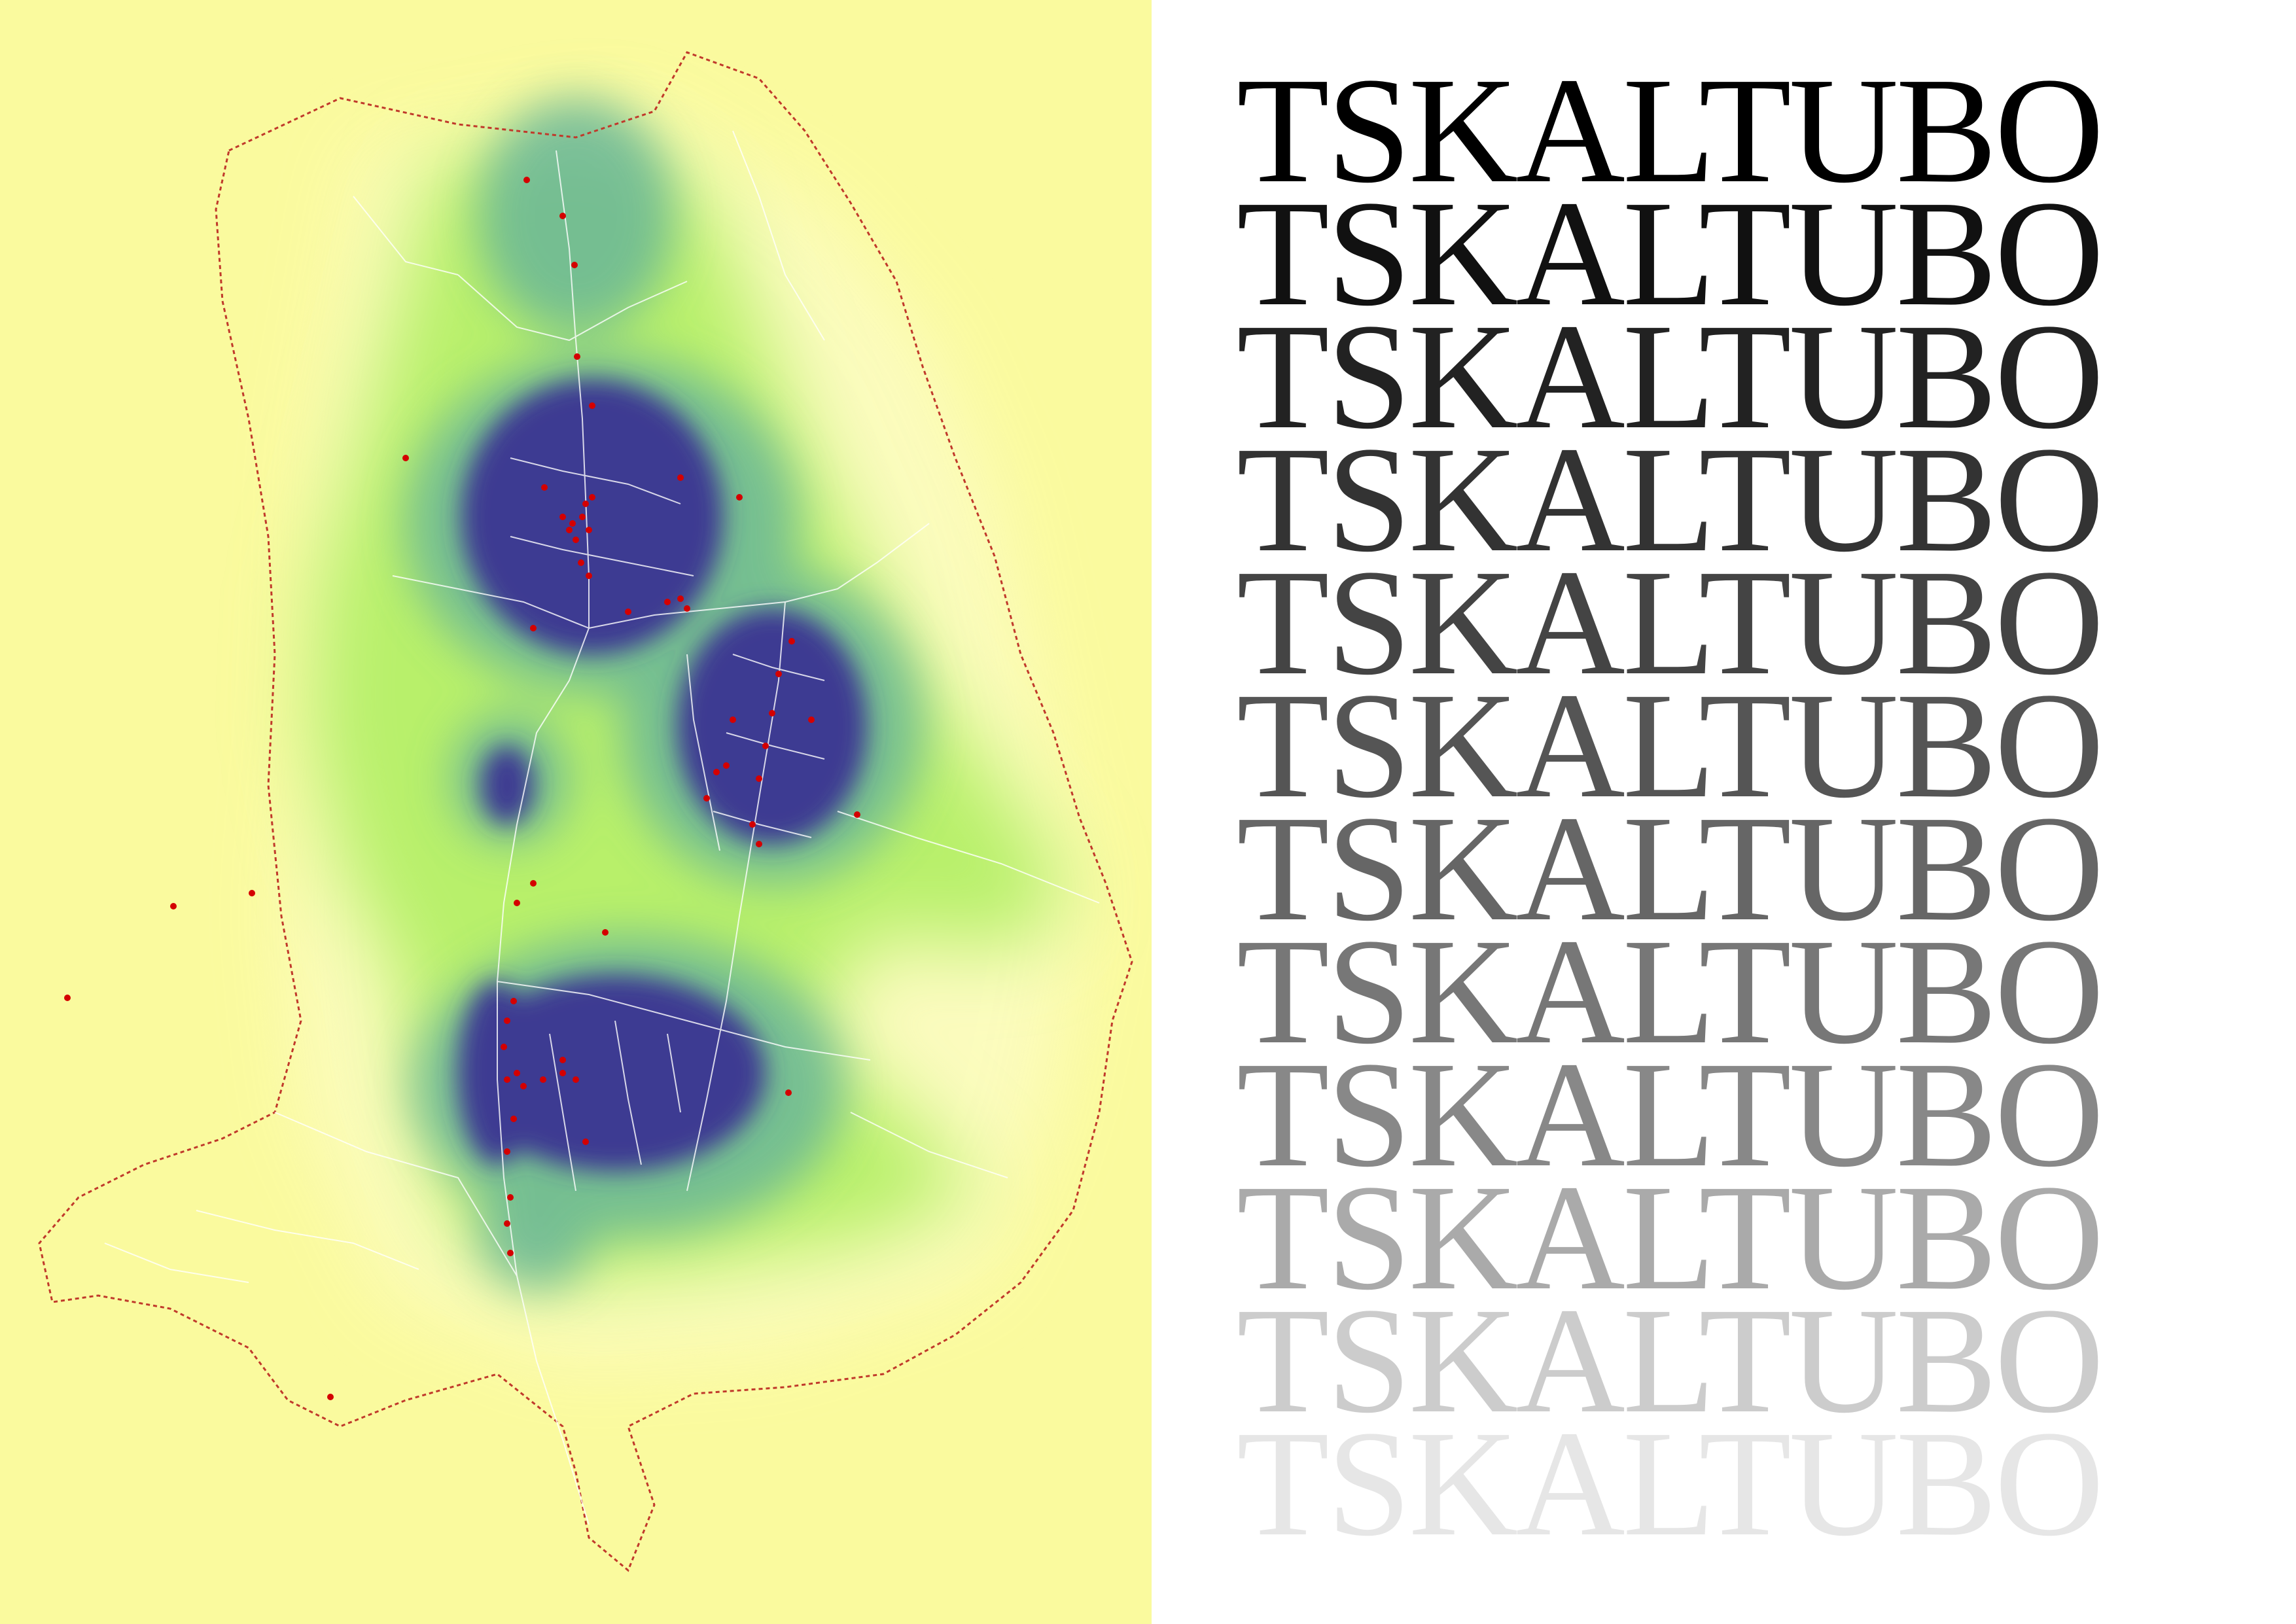  Describe the element at coordinates (1671, 130) in the screenshot. I see `title-line-1: TSKALTUBO` at that location.